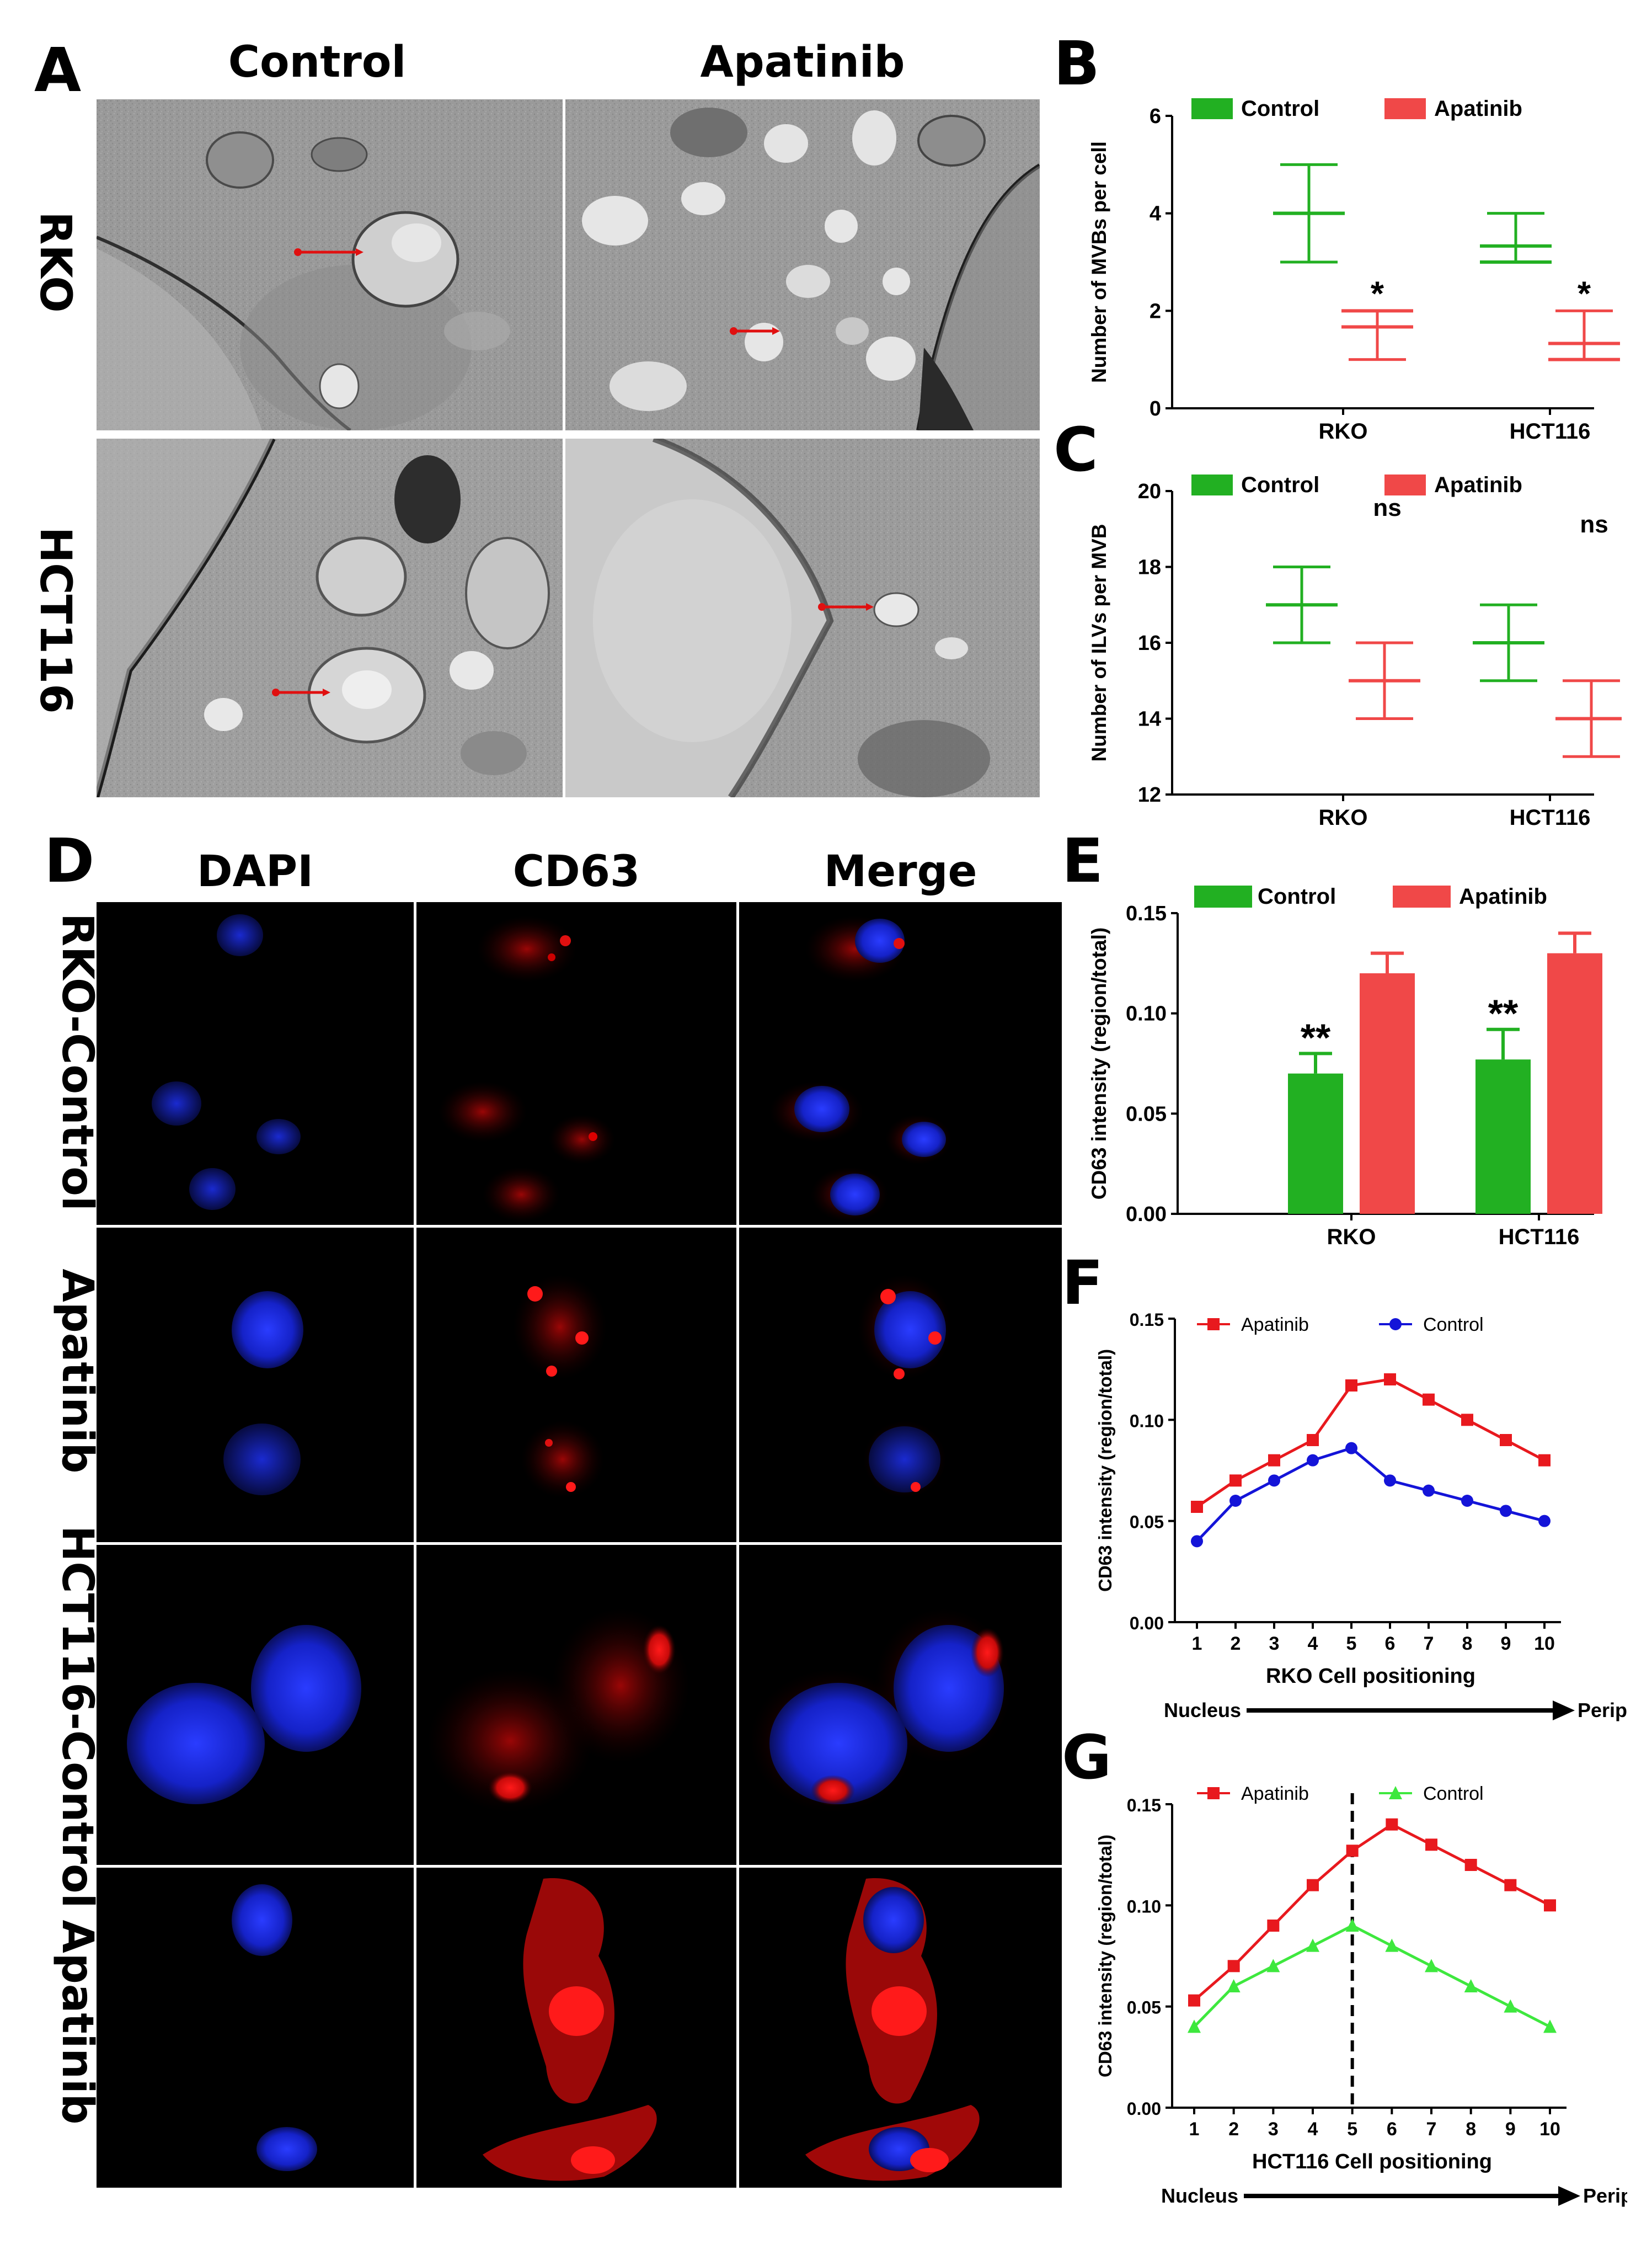 The image size is (1652, 2255). What do you see at coordinates (1352, 2129) in the screenshot?
I see `x-tick-label: 5` at bounding box center [1352, 2129].